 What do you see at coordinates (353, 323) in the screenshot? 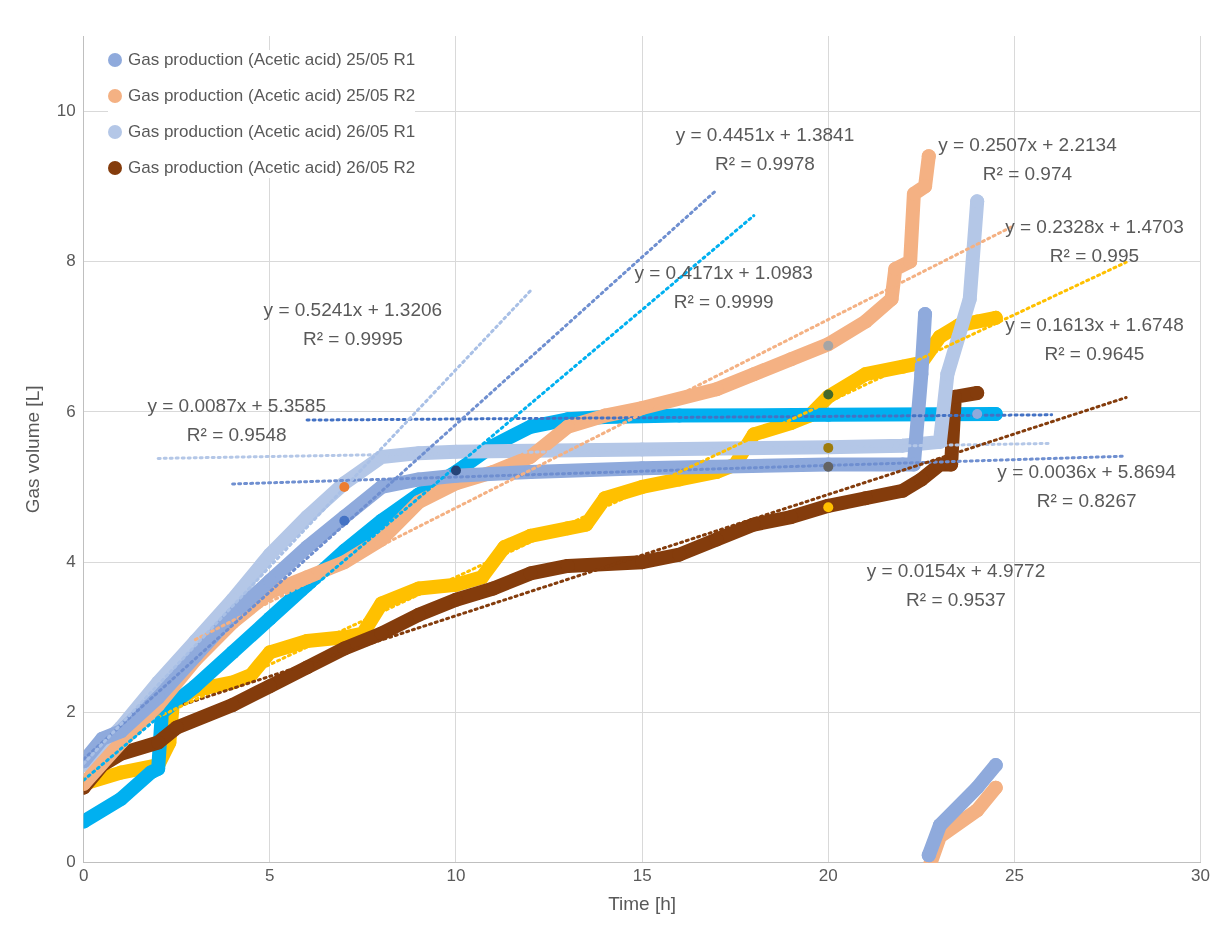
I see `annotation: y = 0.5241x + 1.3206 R² = 0.9995` at bounding box center [353, 323].